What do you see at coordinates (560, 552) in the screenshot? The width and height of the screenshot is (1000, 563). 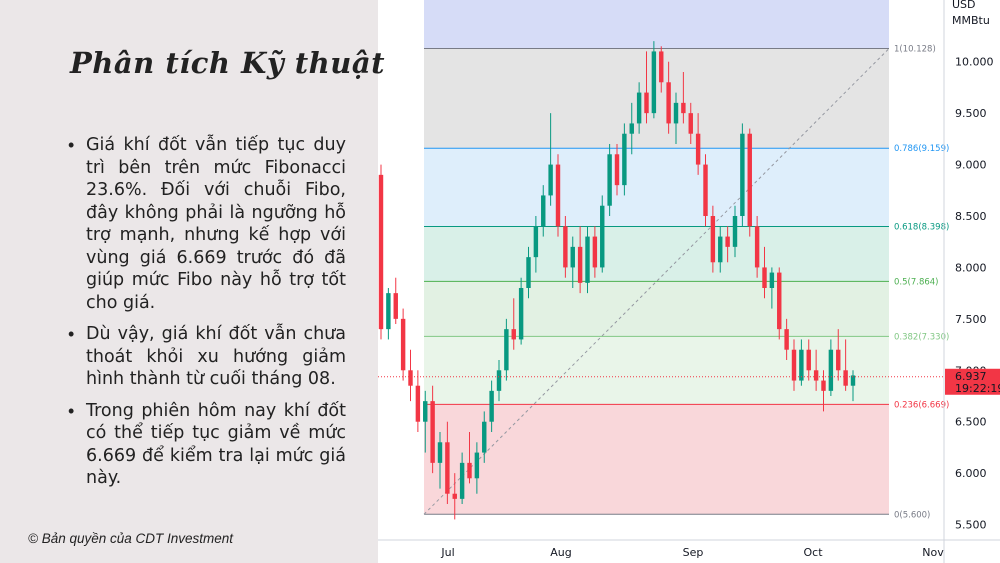 I see `x-tick-label: Aug` at bounding box center [560, 552].